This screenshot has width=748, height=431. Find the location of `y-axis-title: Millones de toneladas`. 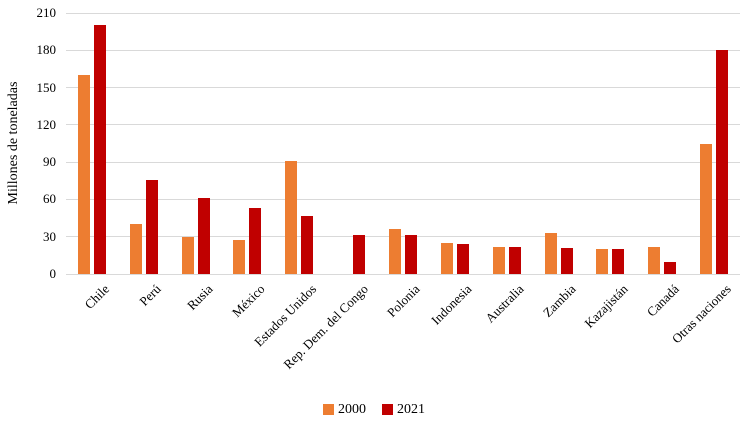

y-axis-title: Millones de toneladas is located at coordinates (13, 143).